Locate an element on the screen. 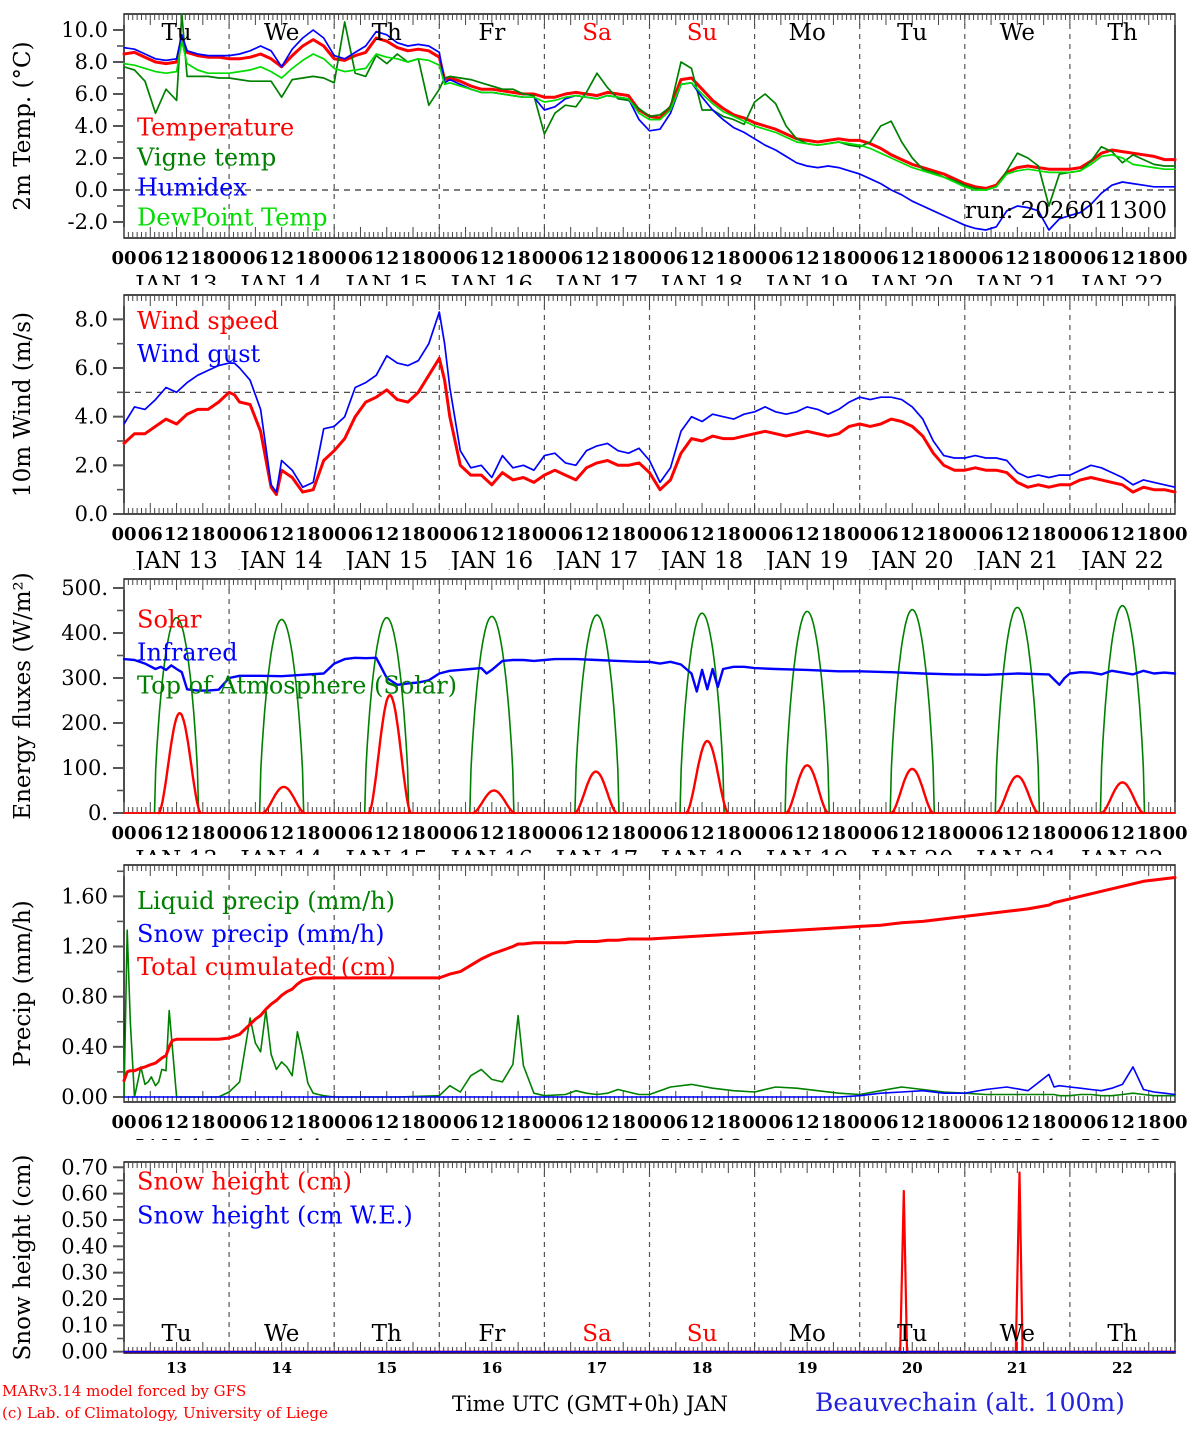 The width and height of the screenshot is (1194, 1440). series-wind-speed is located at coordinates (649, 426).